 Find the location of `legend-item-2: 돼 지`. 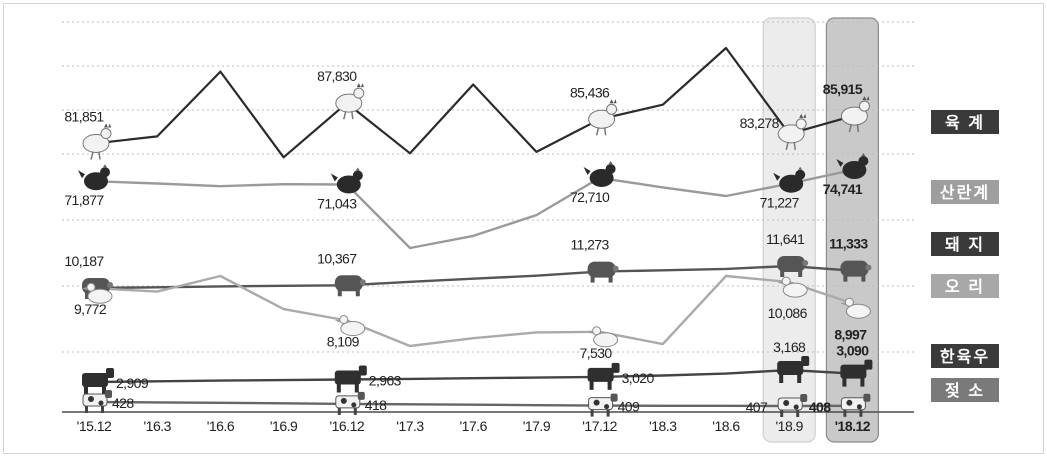

legend-item-2: 돼 지 is located at coordinates (965, 244).